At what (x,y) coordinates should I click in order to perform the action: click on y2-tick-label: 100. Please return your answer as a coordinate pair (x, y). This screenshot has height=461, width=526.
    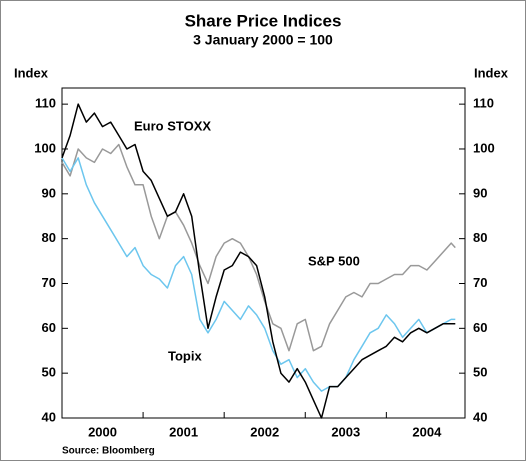
    Looking at the image, I should click on (484, 147).